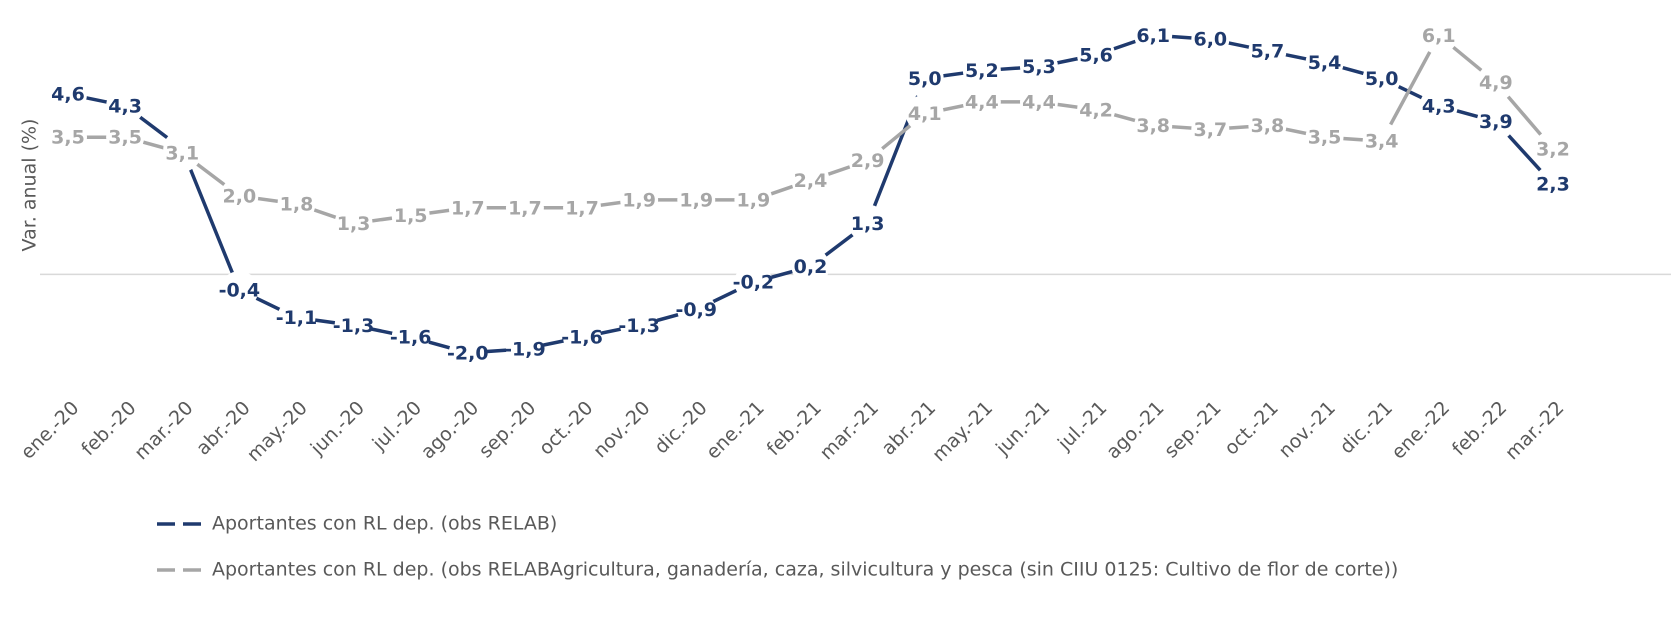 The width and height of the screenshot is (1671, 620). Describe the element at coordinates (182, 153) in the screenshot. I see `data-label: 3,1` at that location.